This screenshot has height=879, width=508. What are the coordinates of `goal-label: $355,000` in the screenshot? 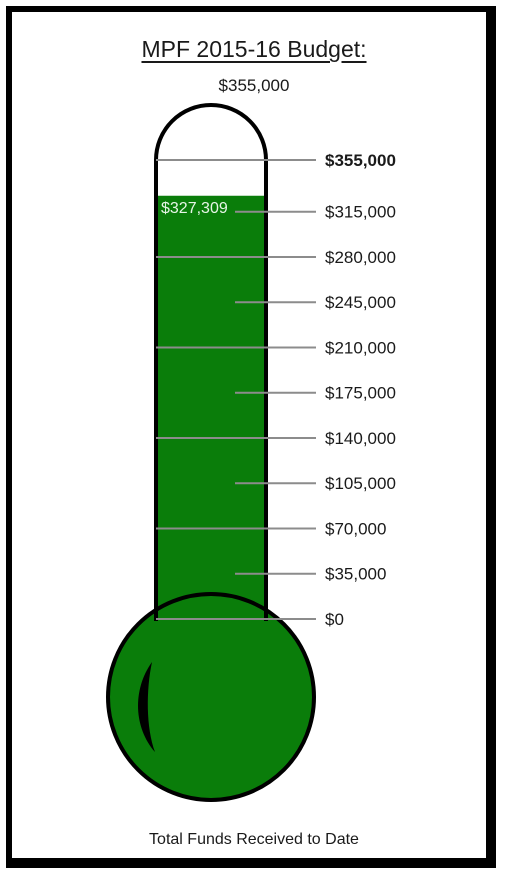 It's located at (254, 85).